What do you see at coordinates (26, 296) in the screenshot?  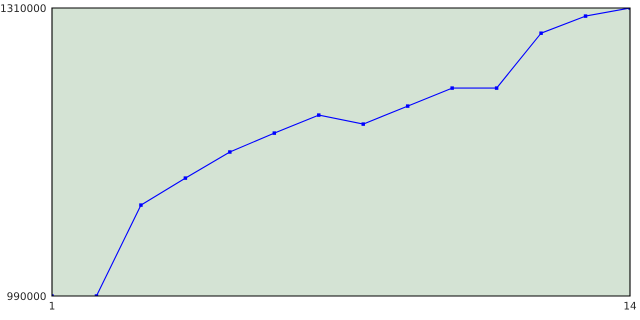 I see `y-tick-label: 990000` at bounding box center [26, 296].